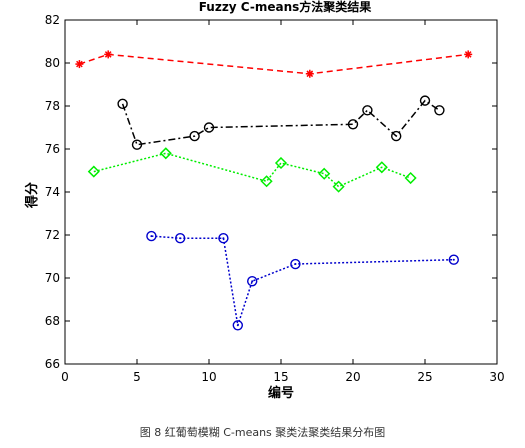 This screenshot has height=448, width=525. Describe the element at coordinates (32, 195) in the screenshot. I see `y-axis-label: 得分` at that location.